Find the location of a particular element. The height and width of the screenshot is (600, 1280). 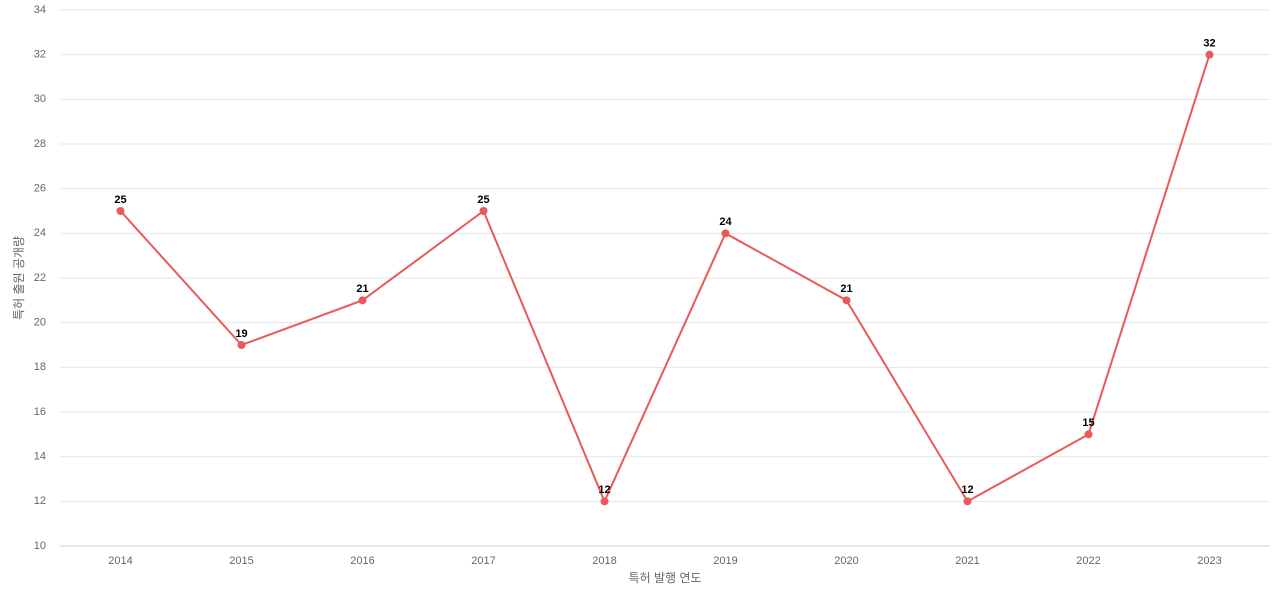

x-tick-label: 2014 is located at coordinates (120, 561).